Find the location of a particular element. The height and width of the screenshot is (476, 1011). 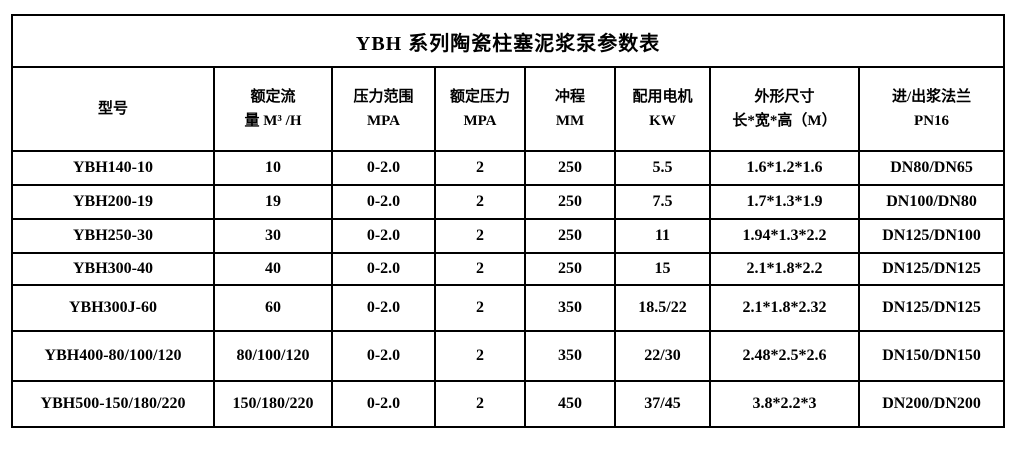

cell-dimensions: 2.48*2.5*2.6 is located at coordinates (784, 356).